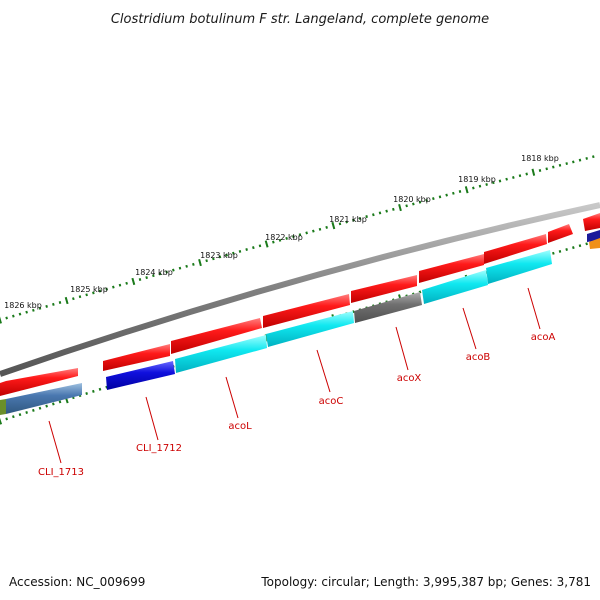  I want to click on gene-label-acoX: acoX, so click(409, 378).